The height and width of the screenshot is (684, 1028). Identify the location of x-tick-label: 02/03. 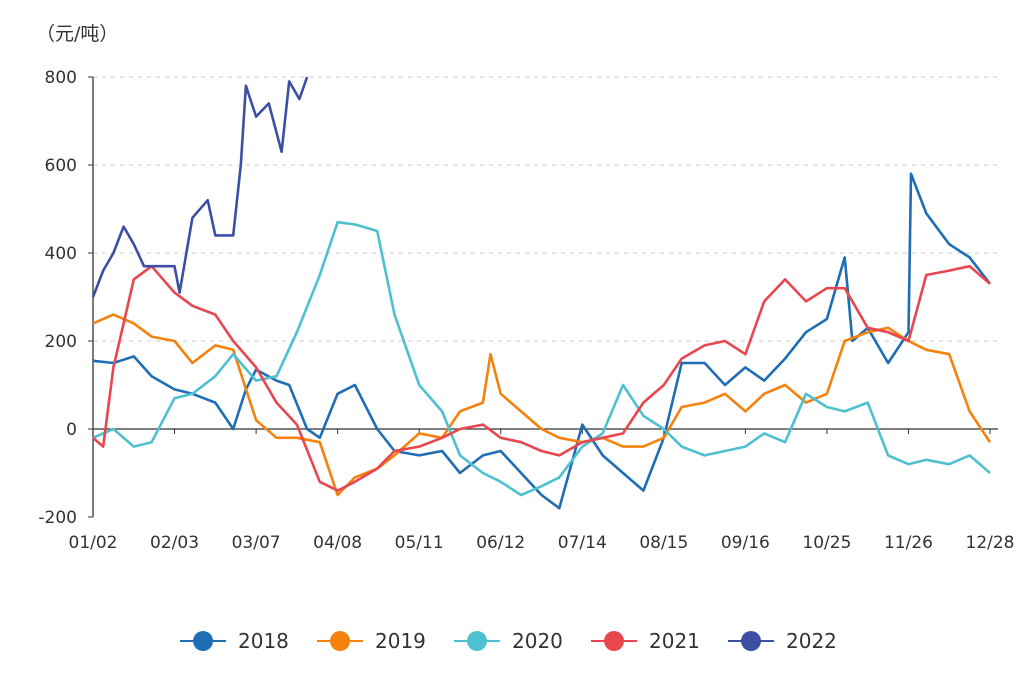
(174, 543).